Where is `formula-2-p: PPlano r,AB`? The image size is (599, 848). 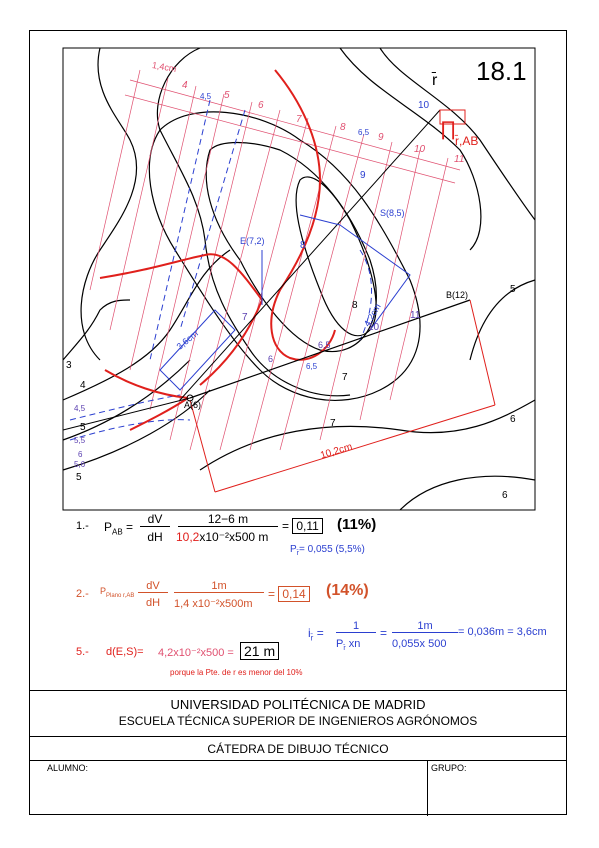
formula-2-p: PPlano r,AB is located at coordinates (117, 592).